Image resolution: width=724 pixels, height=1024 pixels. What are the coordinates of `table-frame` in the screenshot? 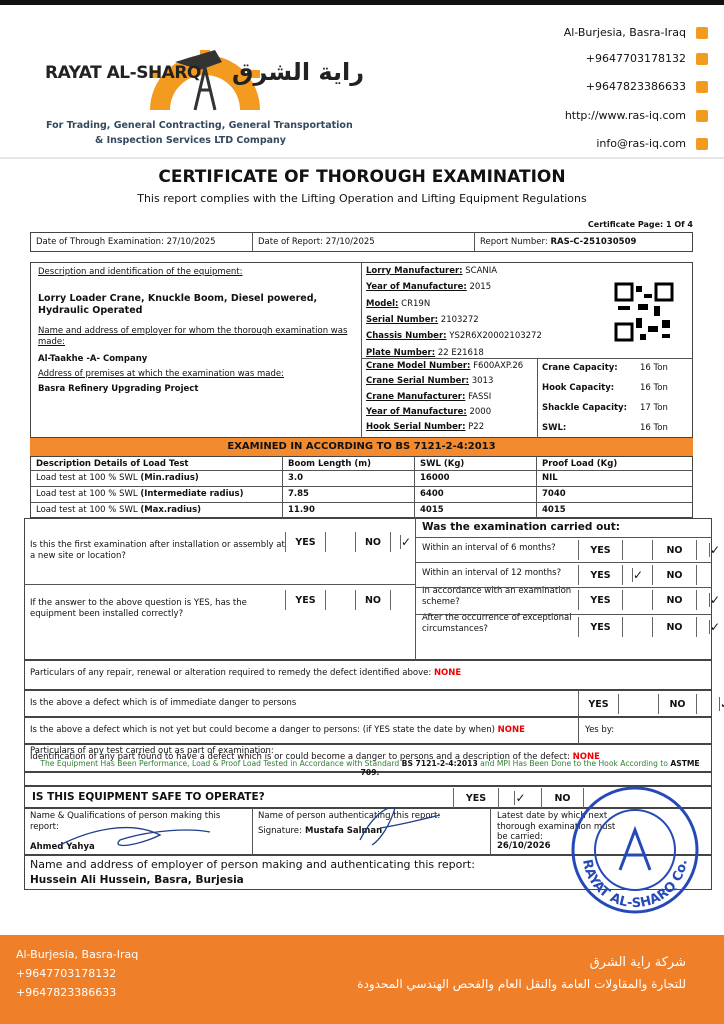 It's located at (361, 487).